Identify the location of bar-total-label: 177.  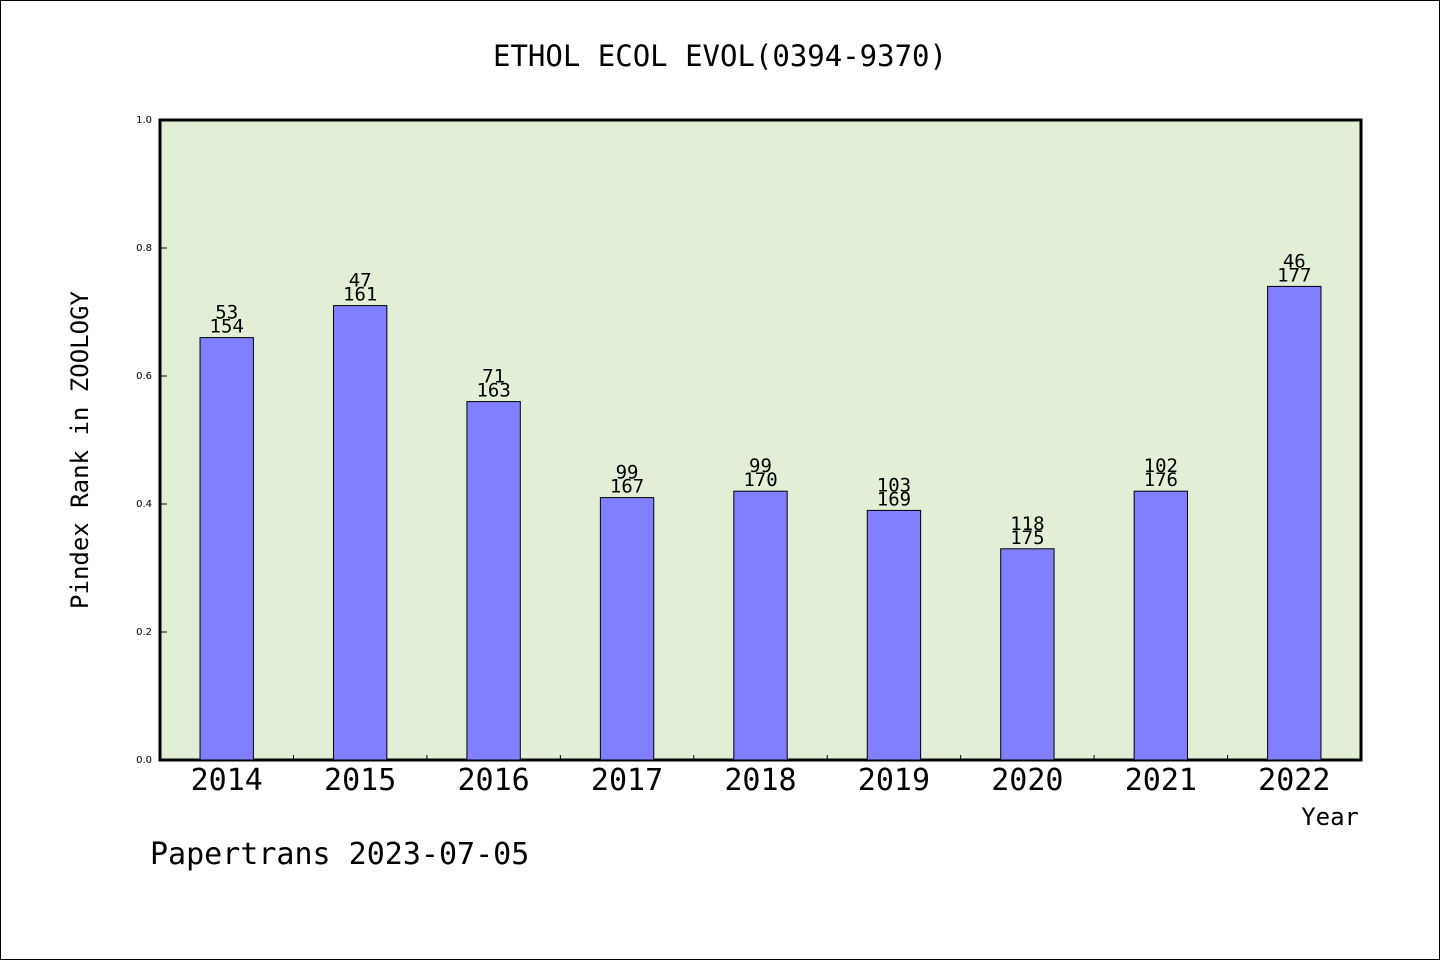
(1294, 275).